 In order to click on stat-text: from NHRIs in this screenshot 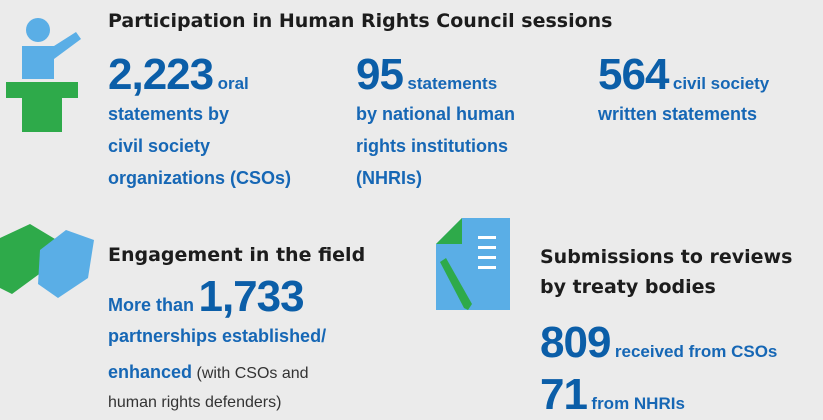, I will do `click(638, 403)`.